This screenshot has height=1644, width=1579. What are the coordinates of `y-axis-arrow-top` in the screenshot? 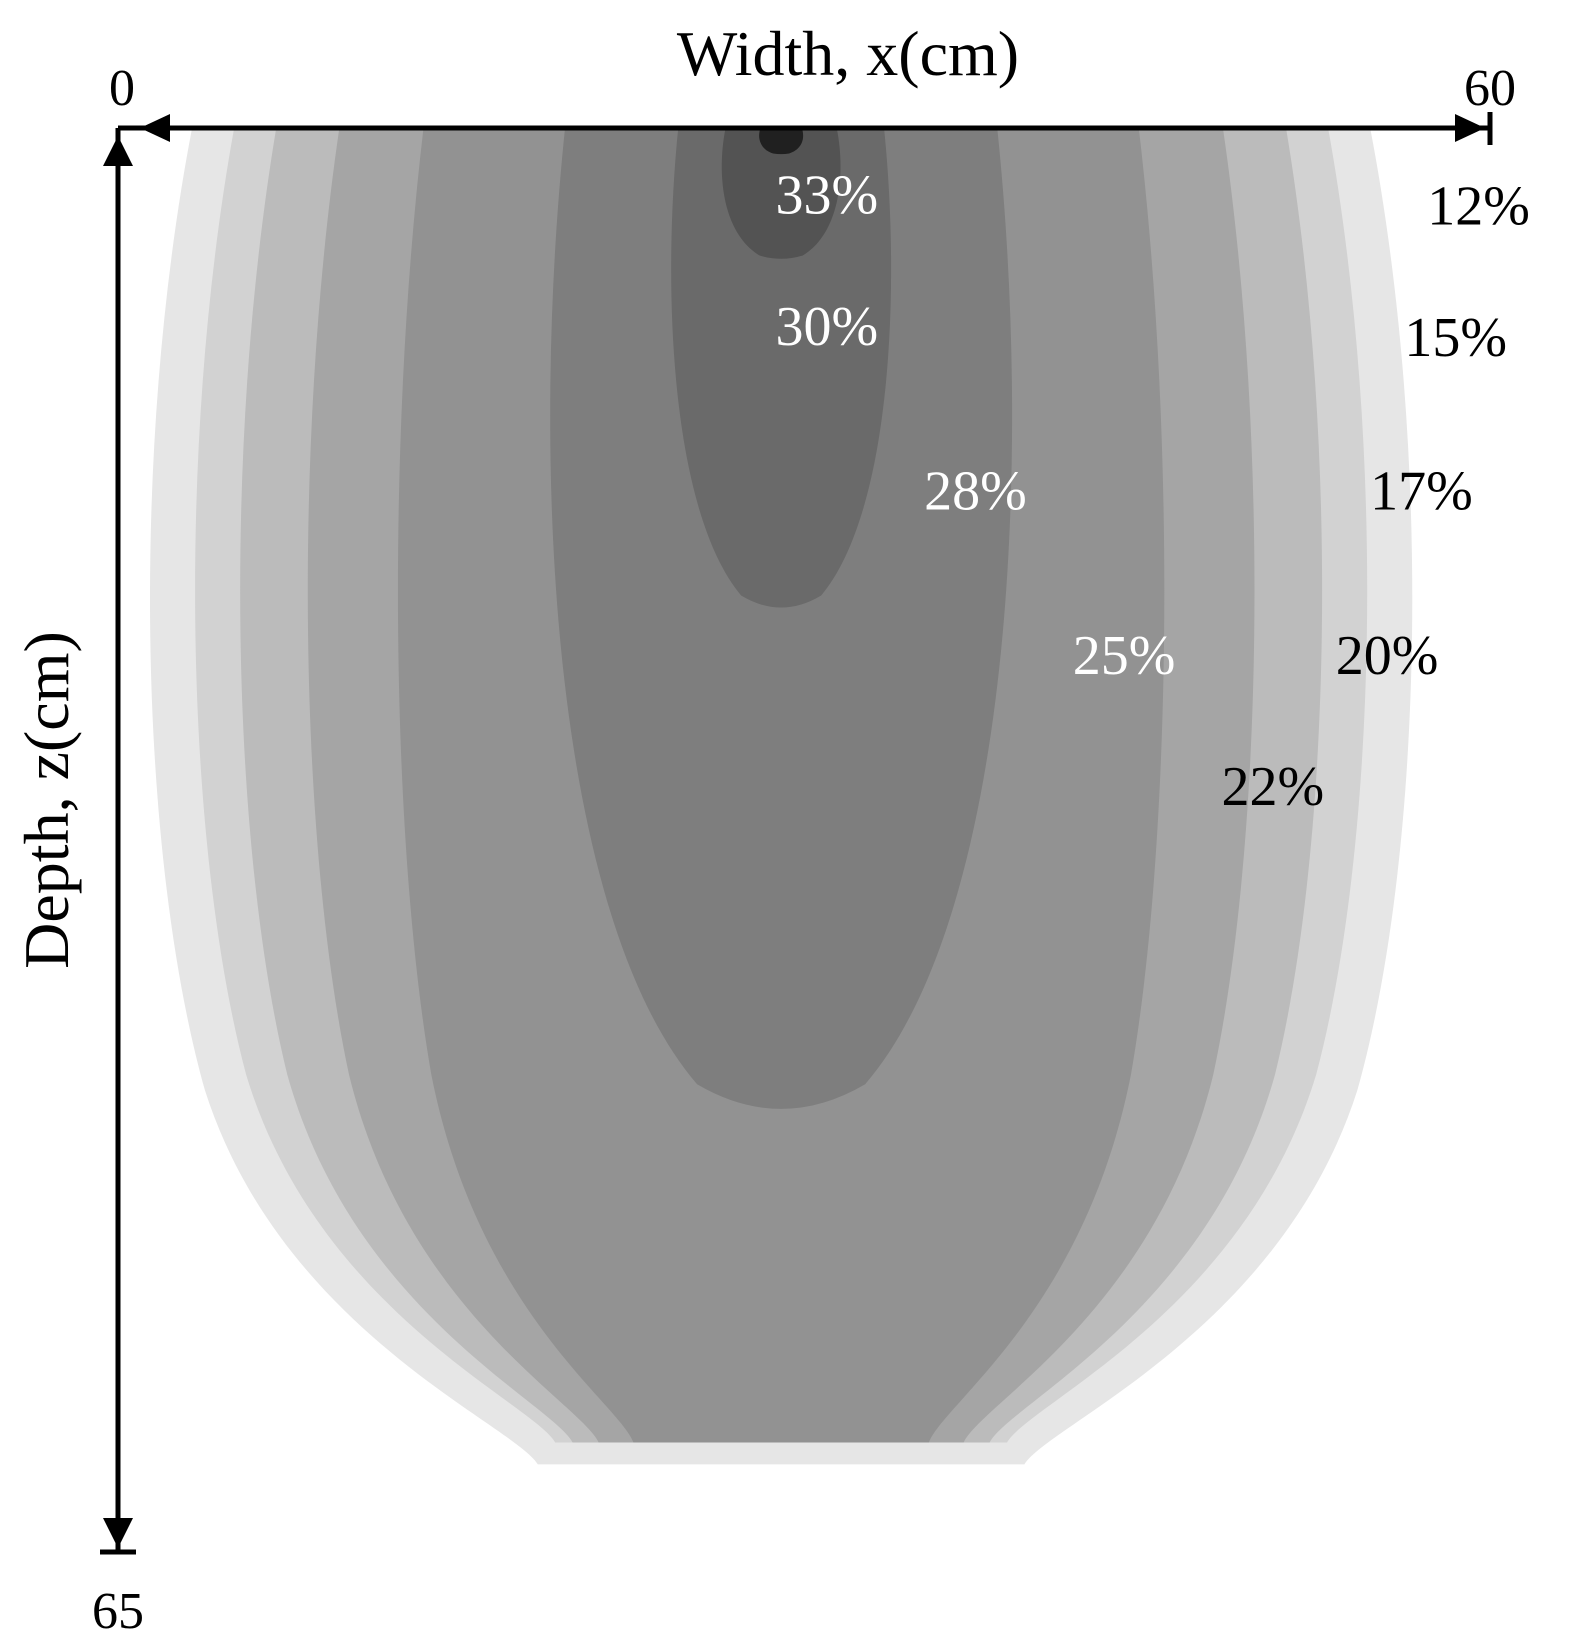 It's located at (118, 151).